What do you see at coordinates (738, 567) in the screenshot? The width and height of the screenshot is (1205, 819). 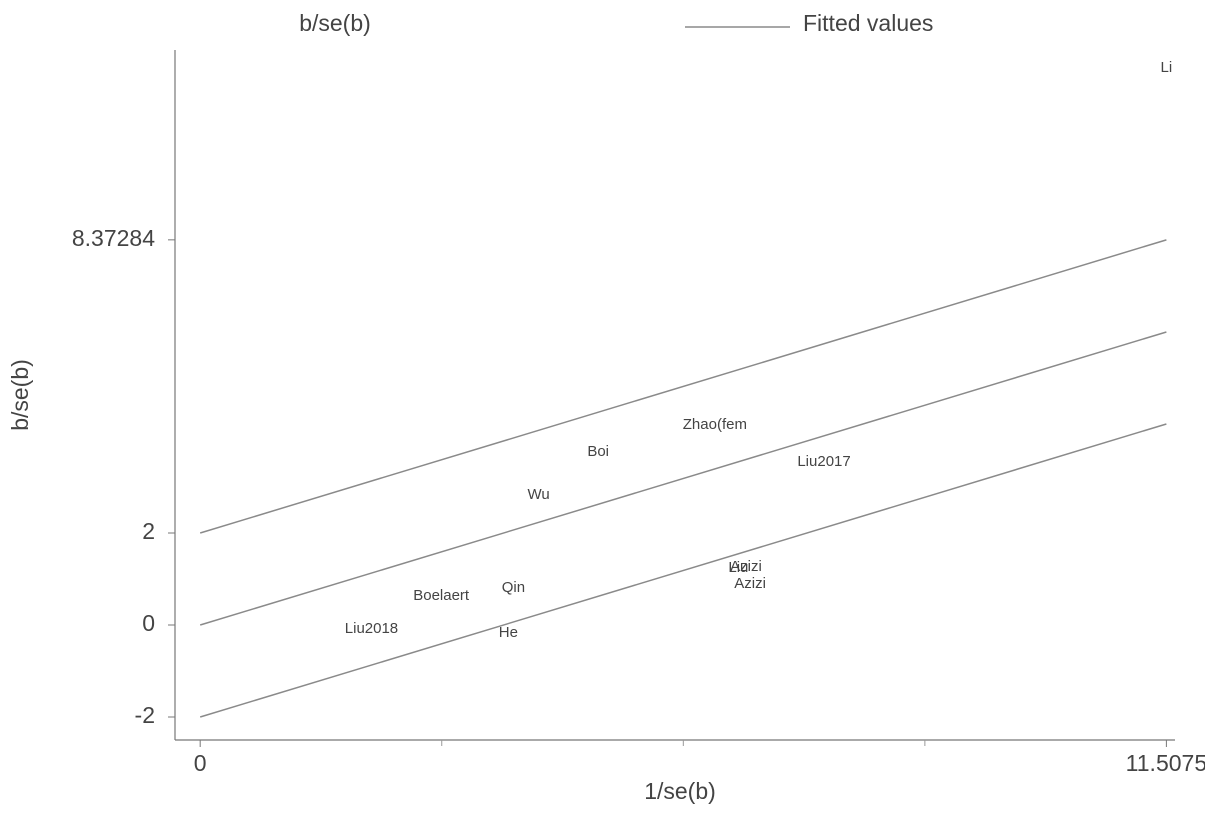 I see `point-label: Liu` at bounding box center [738, 567].